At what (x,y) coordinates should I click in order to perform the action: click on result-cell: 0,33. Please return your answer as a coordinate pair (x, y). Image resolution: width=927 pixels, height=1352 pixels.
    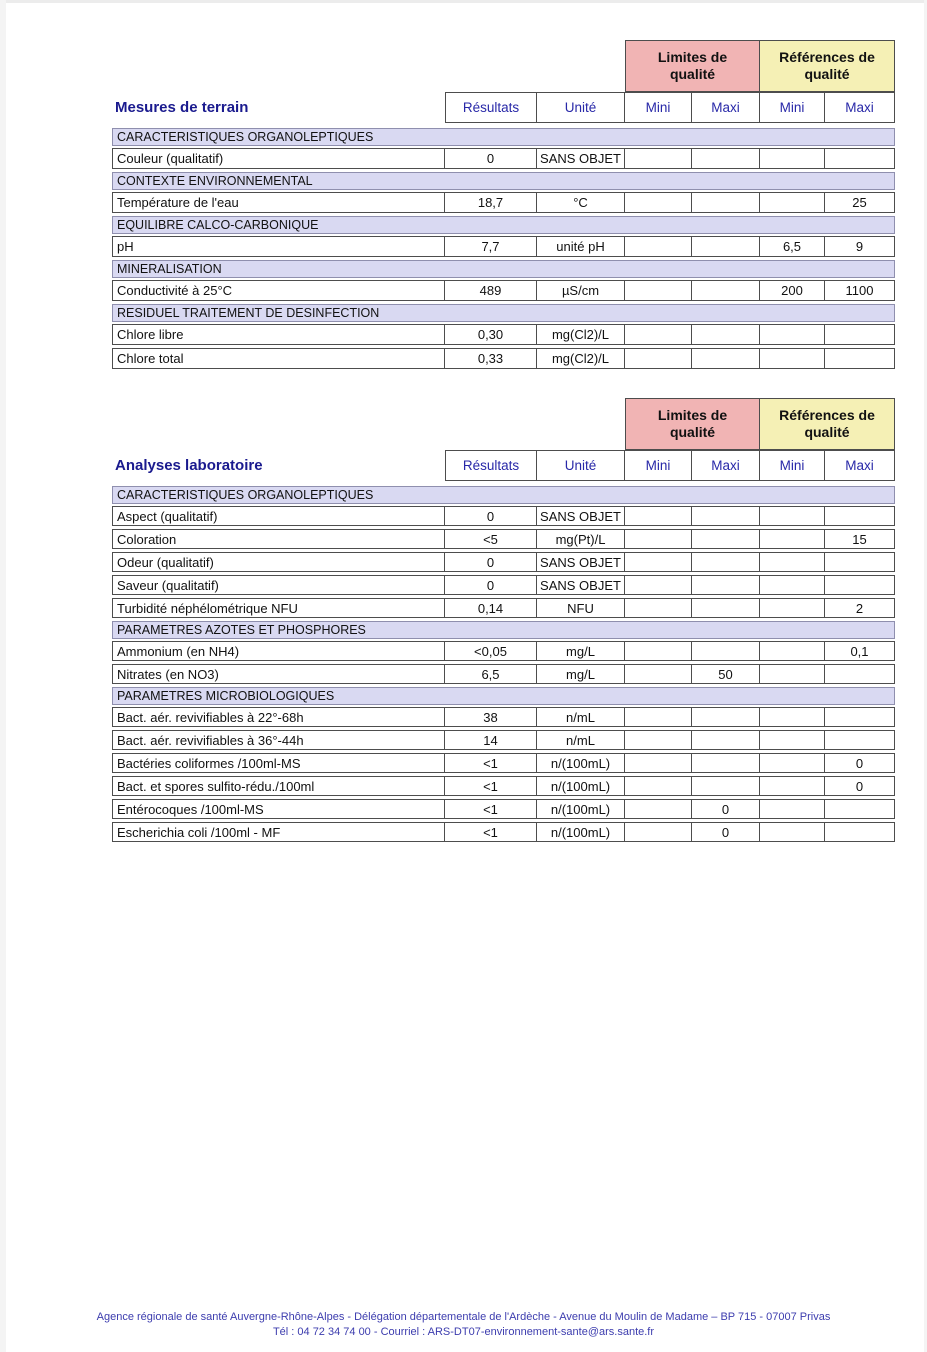
    Looking at the image, I should click on (491, 358).